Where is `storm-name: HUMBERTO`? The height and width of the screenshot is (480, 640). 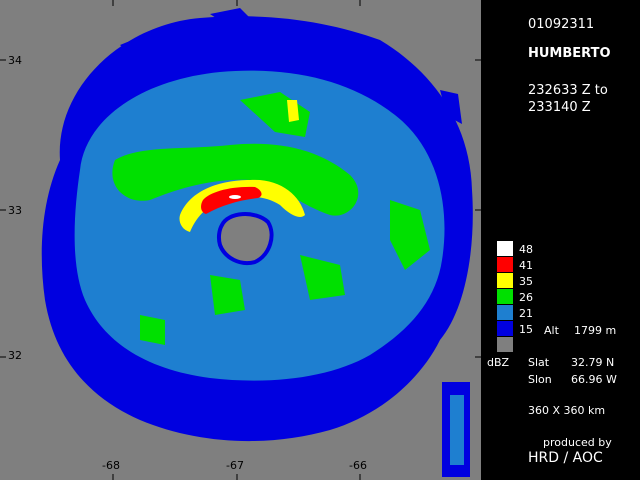 storm-name: HUMBERTO is located at coordinates (569, 53).